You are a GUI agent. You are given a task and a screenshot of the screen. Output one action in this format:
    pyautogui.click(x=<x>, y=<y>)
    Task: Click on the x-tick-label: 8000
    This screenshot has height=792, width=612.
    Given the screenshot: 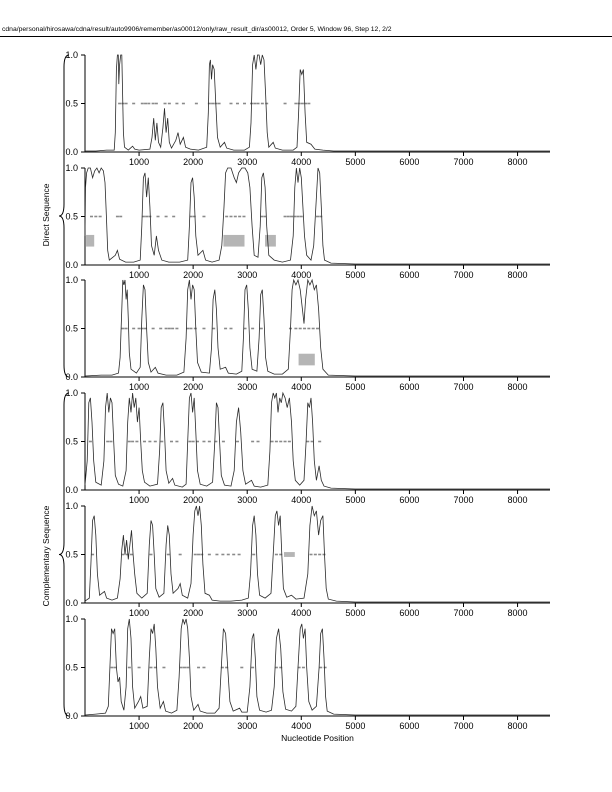 What is the action you would take?
    pyautogui.click(x=518, y=613)
    